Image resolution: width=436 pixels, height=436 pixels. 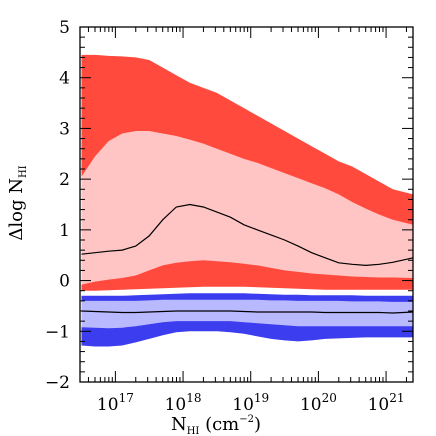 I want to click on y-tick-label: 4, so click(x=64, y=79).